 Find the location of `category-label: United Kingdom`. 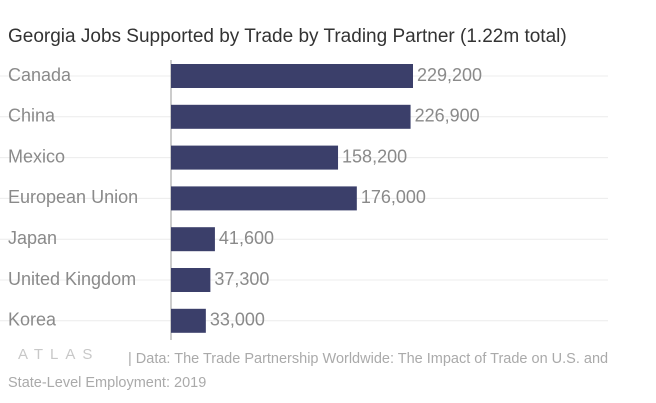

category-label: United Kingdom is located at coordinates (72, 279).